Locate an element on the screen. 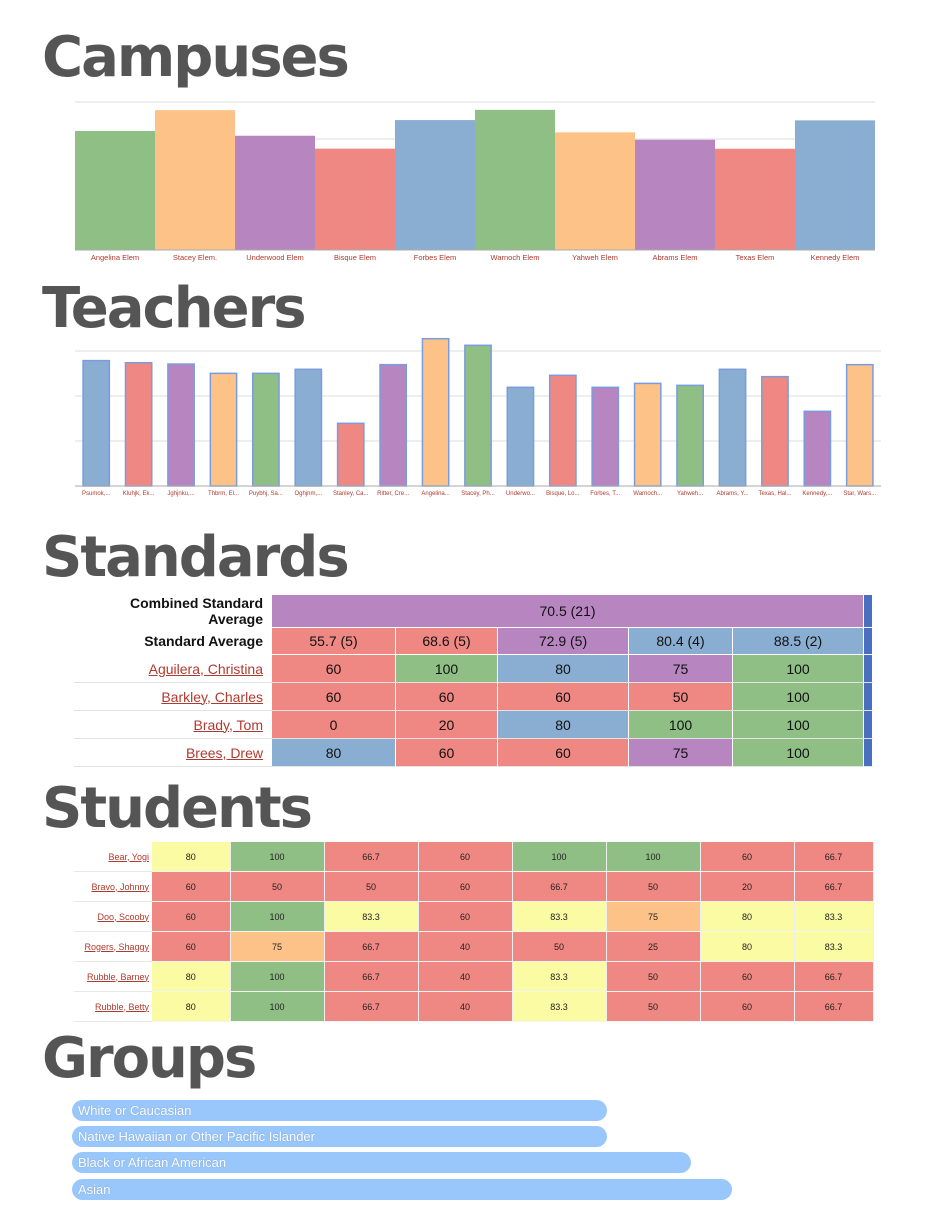 The width and height of the screenshot is (939, 1223). standard-average-label: Standard Average is located at coordinates (173, 641).